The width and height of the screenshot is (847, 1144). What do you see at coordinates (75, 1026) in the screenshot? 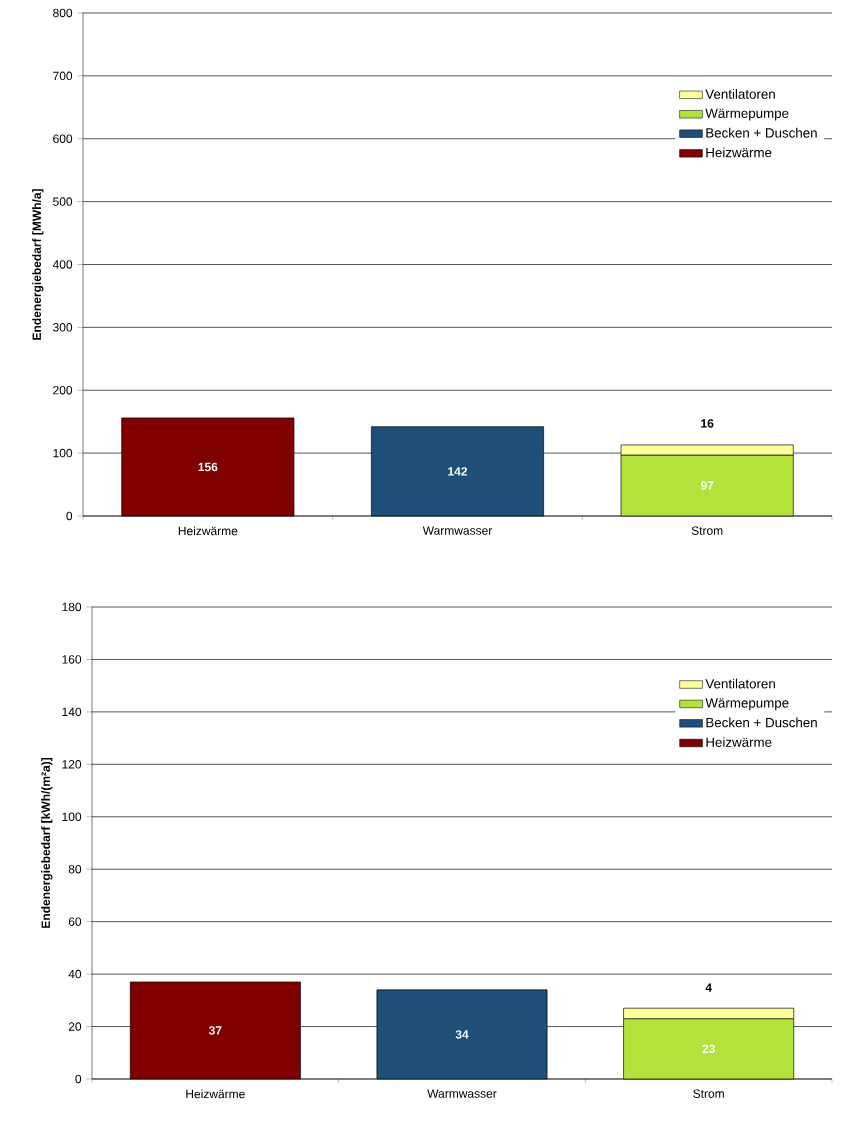
I see `y-tick-label: 20` at bounding box center [75, 1026].